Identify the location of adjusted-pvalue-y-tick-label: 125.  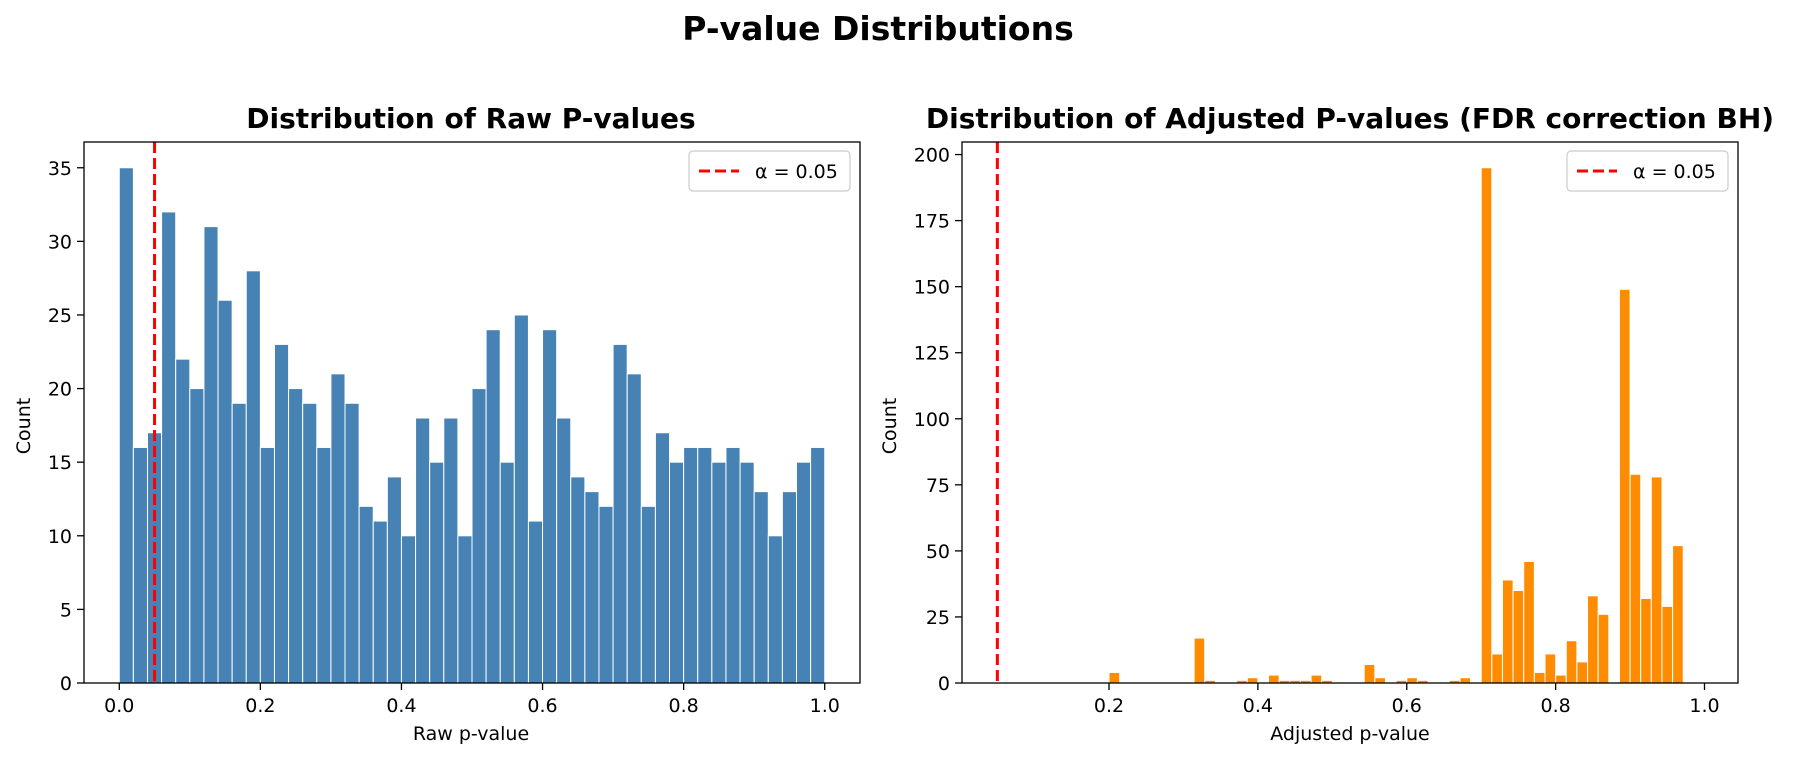
(932, 354).